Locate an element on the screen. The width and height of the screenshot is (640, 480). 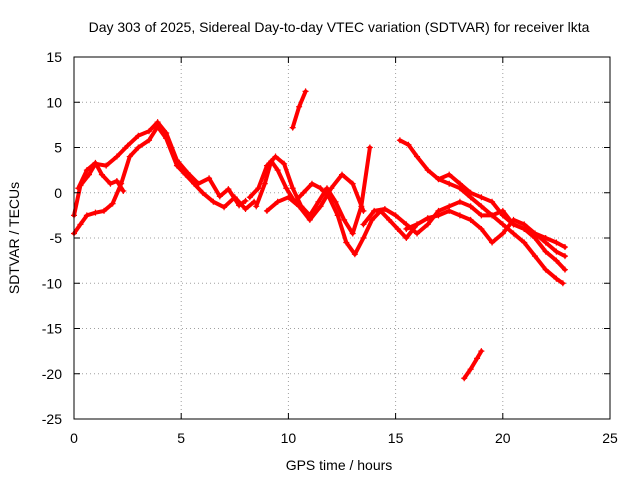
y-tick-label: -25 is located at coordinates (52, 419).